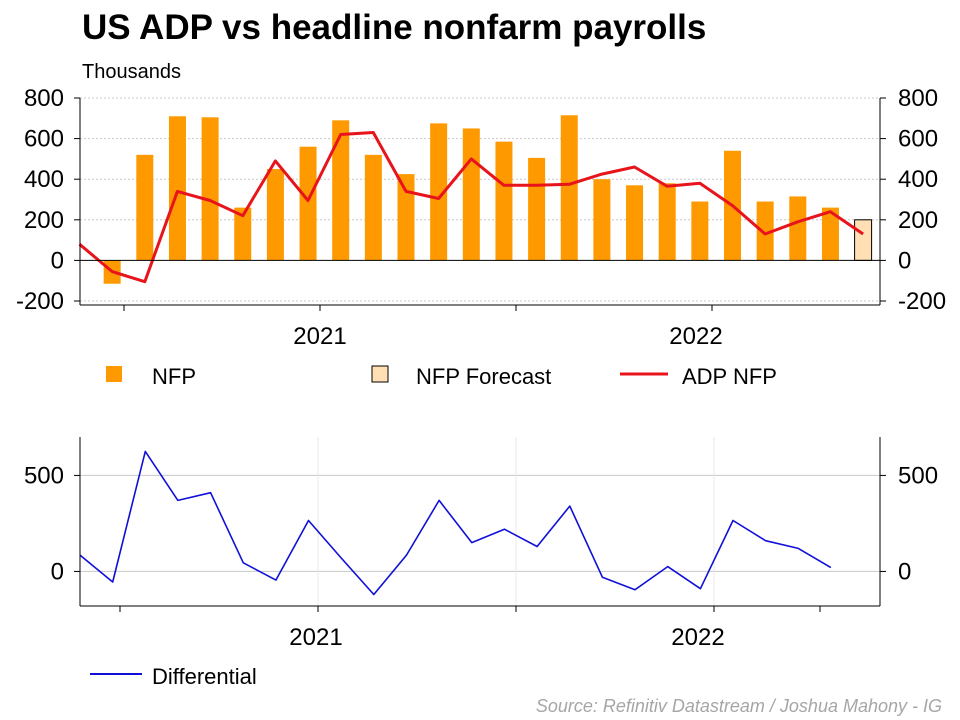  Describe the element at coordinates (44, 475) in the screenshot. I see `y-tick-label-left: 500` at that location.